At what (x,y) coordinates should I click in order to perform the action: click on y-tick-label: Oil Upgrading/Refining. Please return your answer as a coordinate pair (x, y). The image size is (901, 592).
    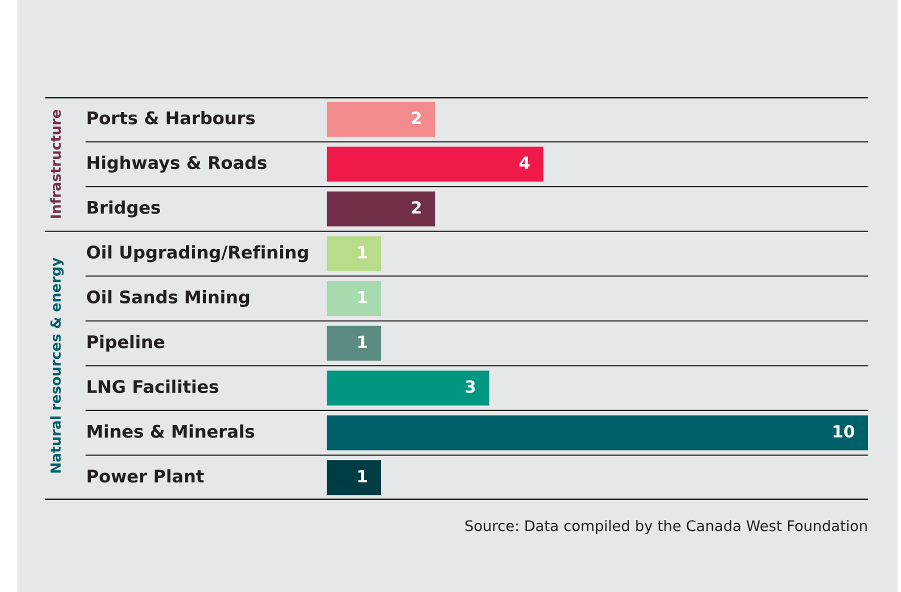
    Looking at the image, I should click on (197, 253).